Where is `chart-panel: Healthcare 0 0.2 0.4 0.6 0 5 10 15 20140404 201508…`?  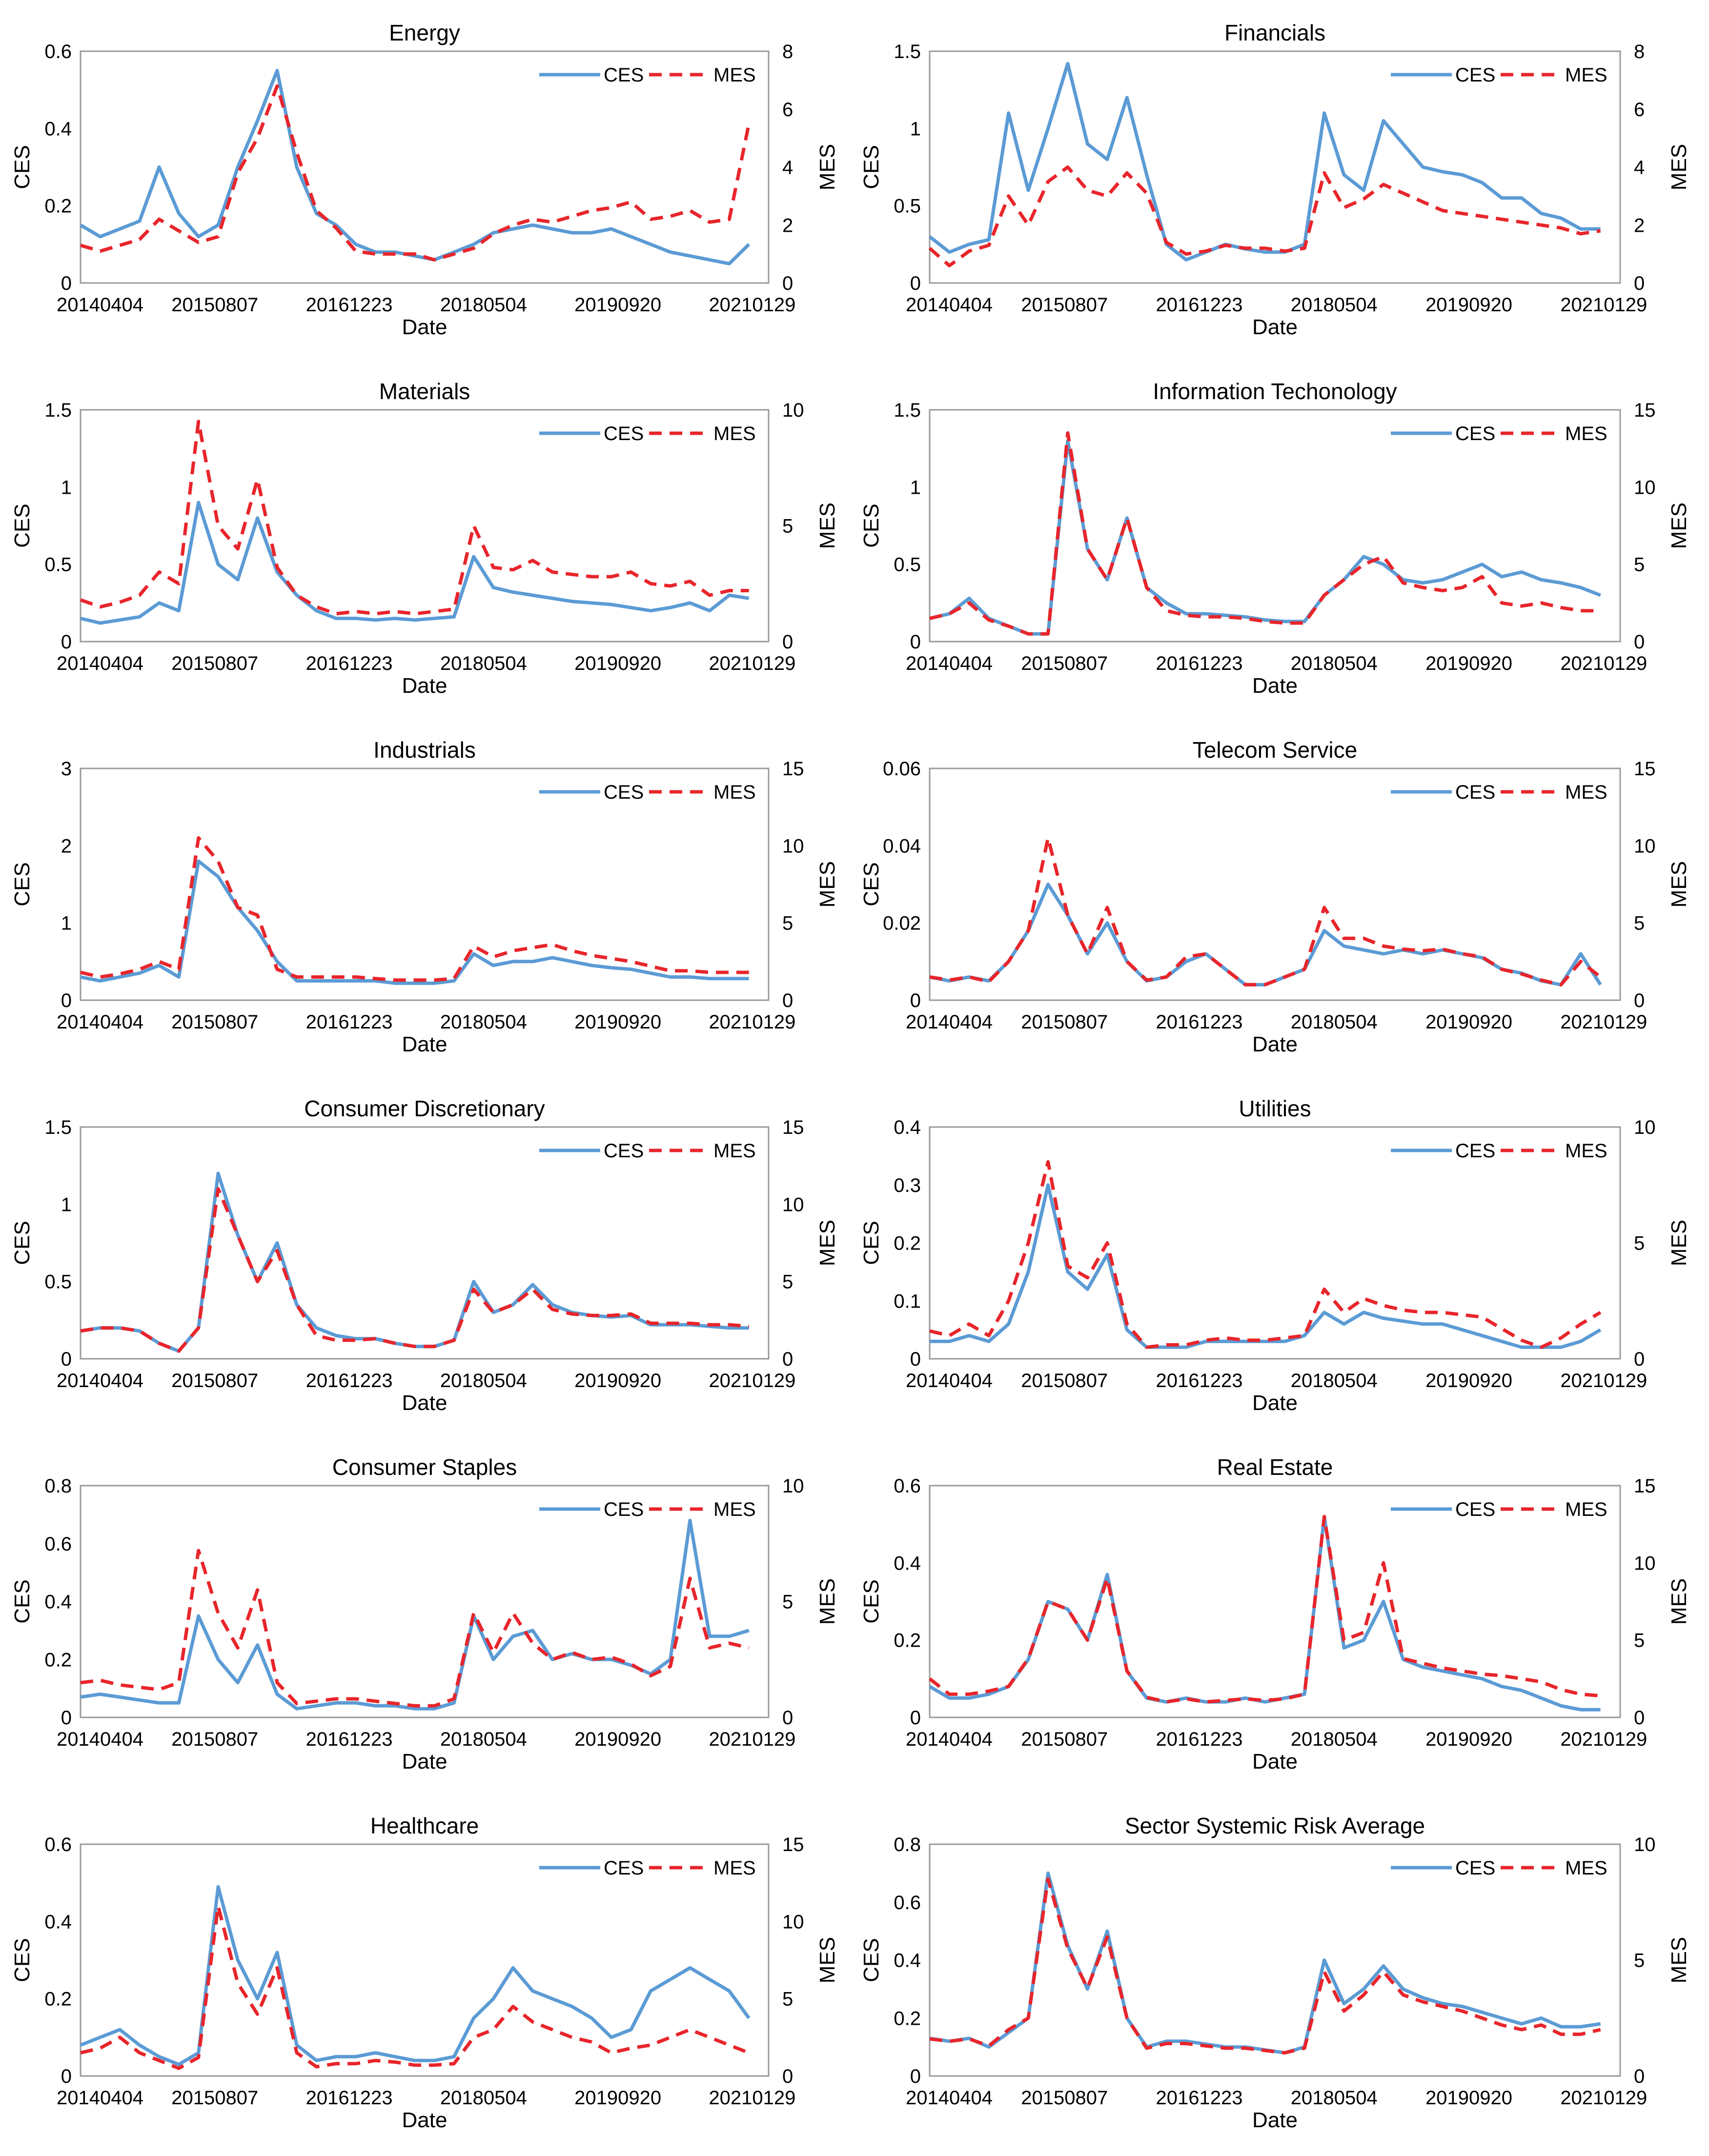 chart-panel: Healthcare 0 0.2 0.4 0.6 0 5 10 15 20140404 201508… is located at coordinates (424, 1972).